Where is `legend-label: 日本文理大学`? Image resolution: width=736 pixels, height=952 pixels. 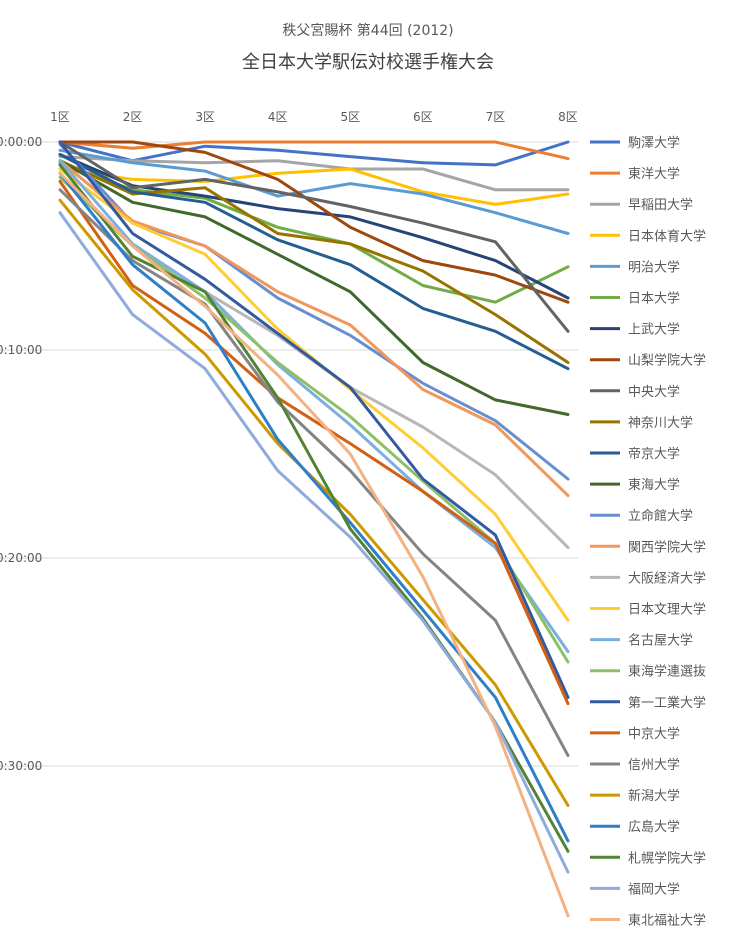 legend-label: 日本文理大学 is located at coordinates (667, 610).